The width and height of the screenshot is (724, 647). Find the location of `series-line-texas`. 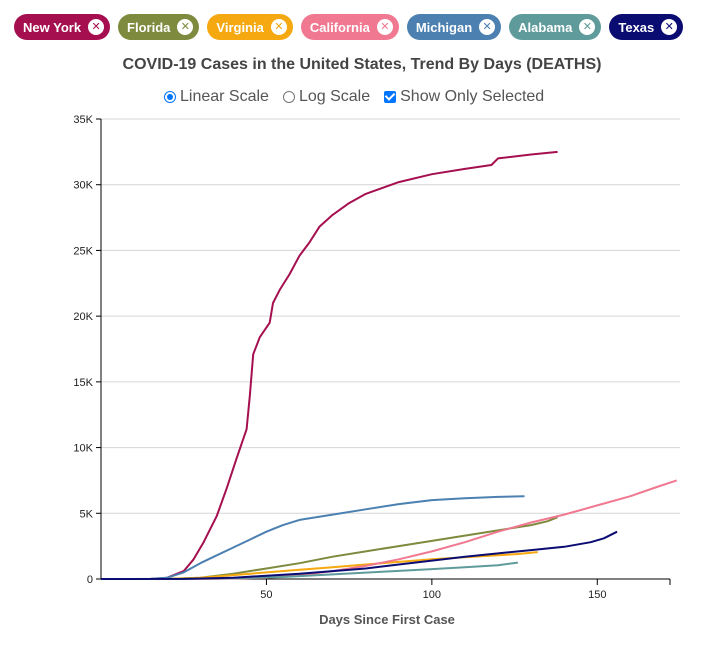

series-line-texas is located at coordinates (359, 555).